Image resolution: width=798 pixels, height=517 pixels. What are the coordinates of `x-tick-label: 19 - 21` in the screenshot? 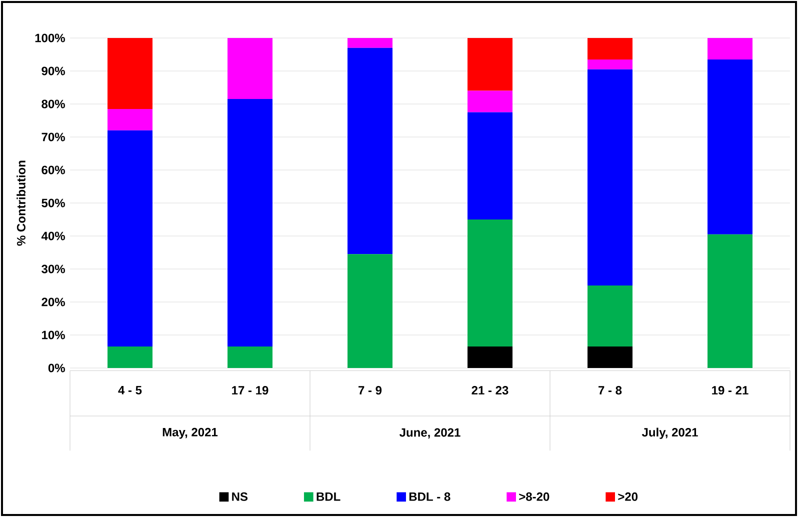 It's located at (730, 390).